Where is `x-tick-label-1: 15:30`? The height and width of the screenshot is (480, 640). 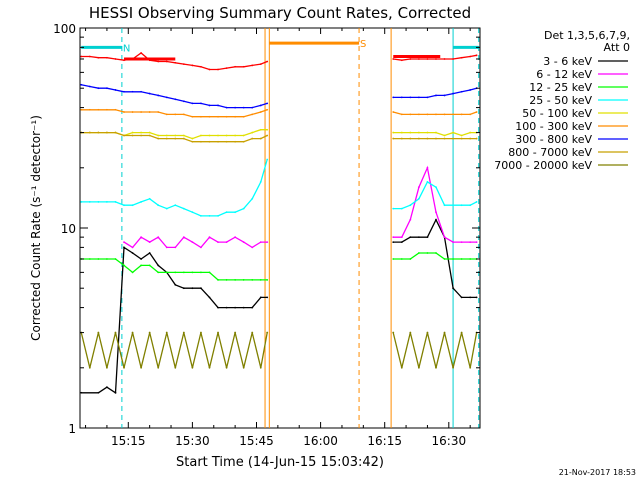
x-tick-label-1: 15:30 is located at coordinates (192, 441).